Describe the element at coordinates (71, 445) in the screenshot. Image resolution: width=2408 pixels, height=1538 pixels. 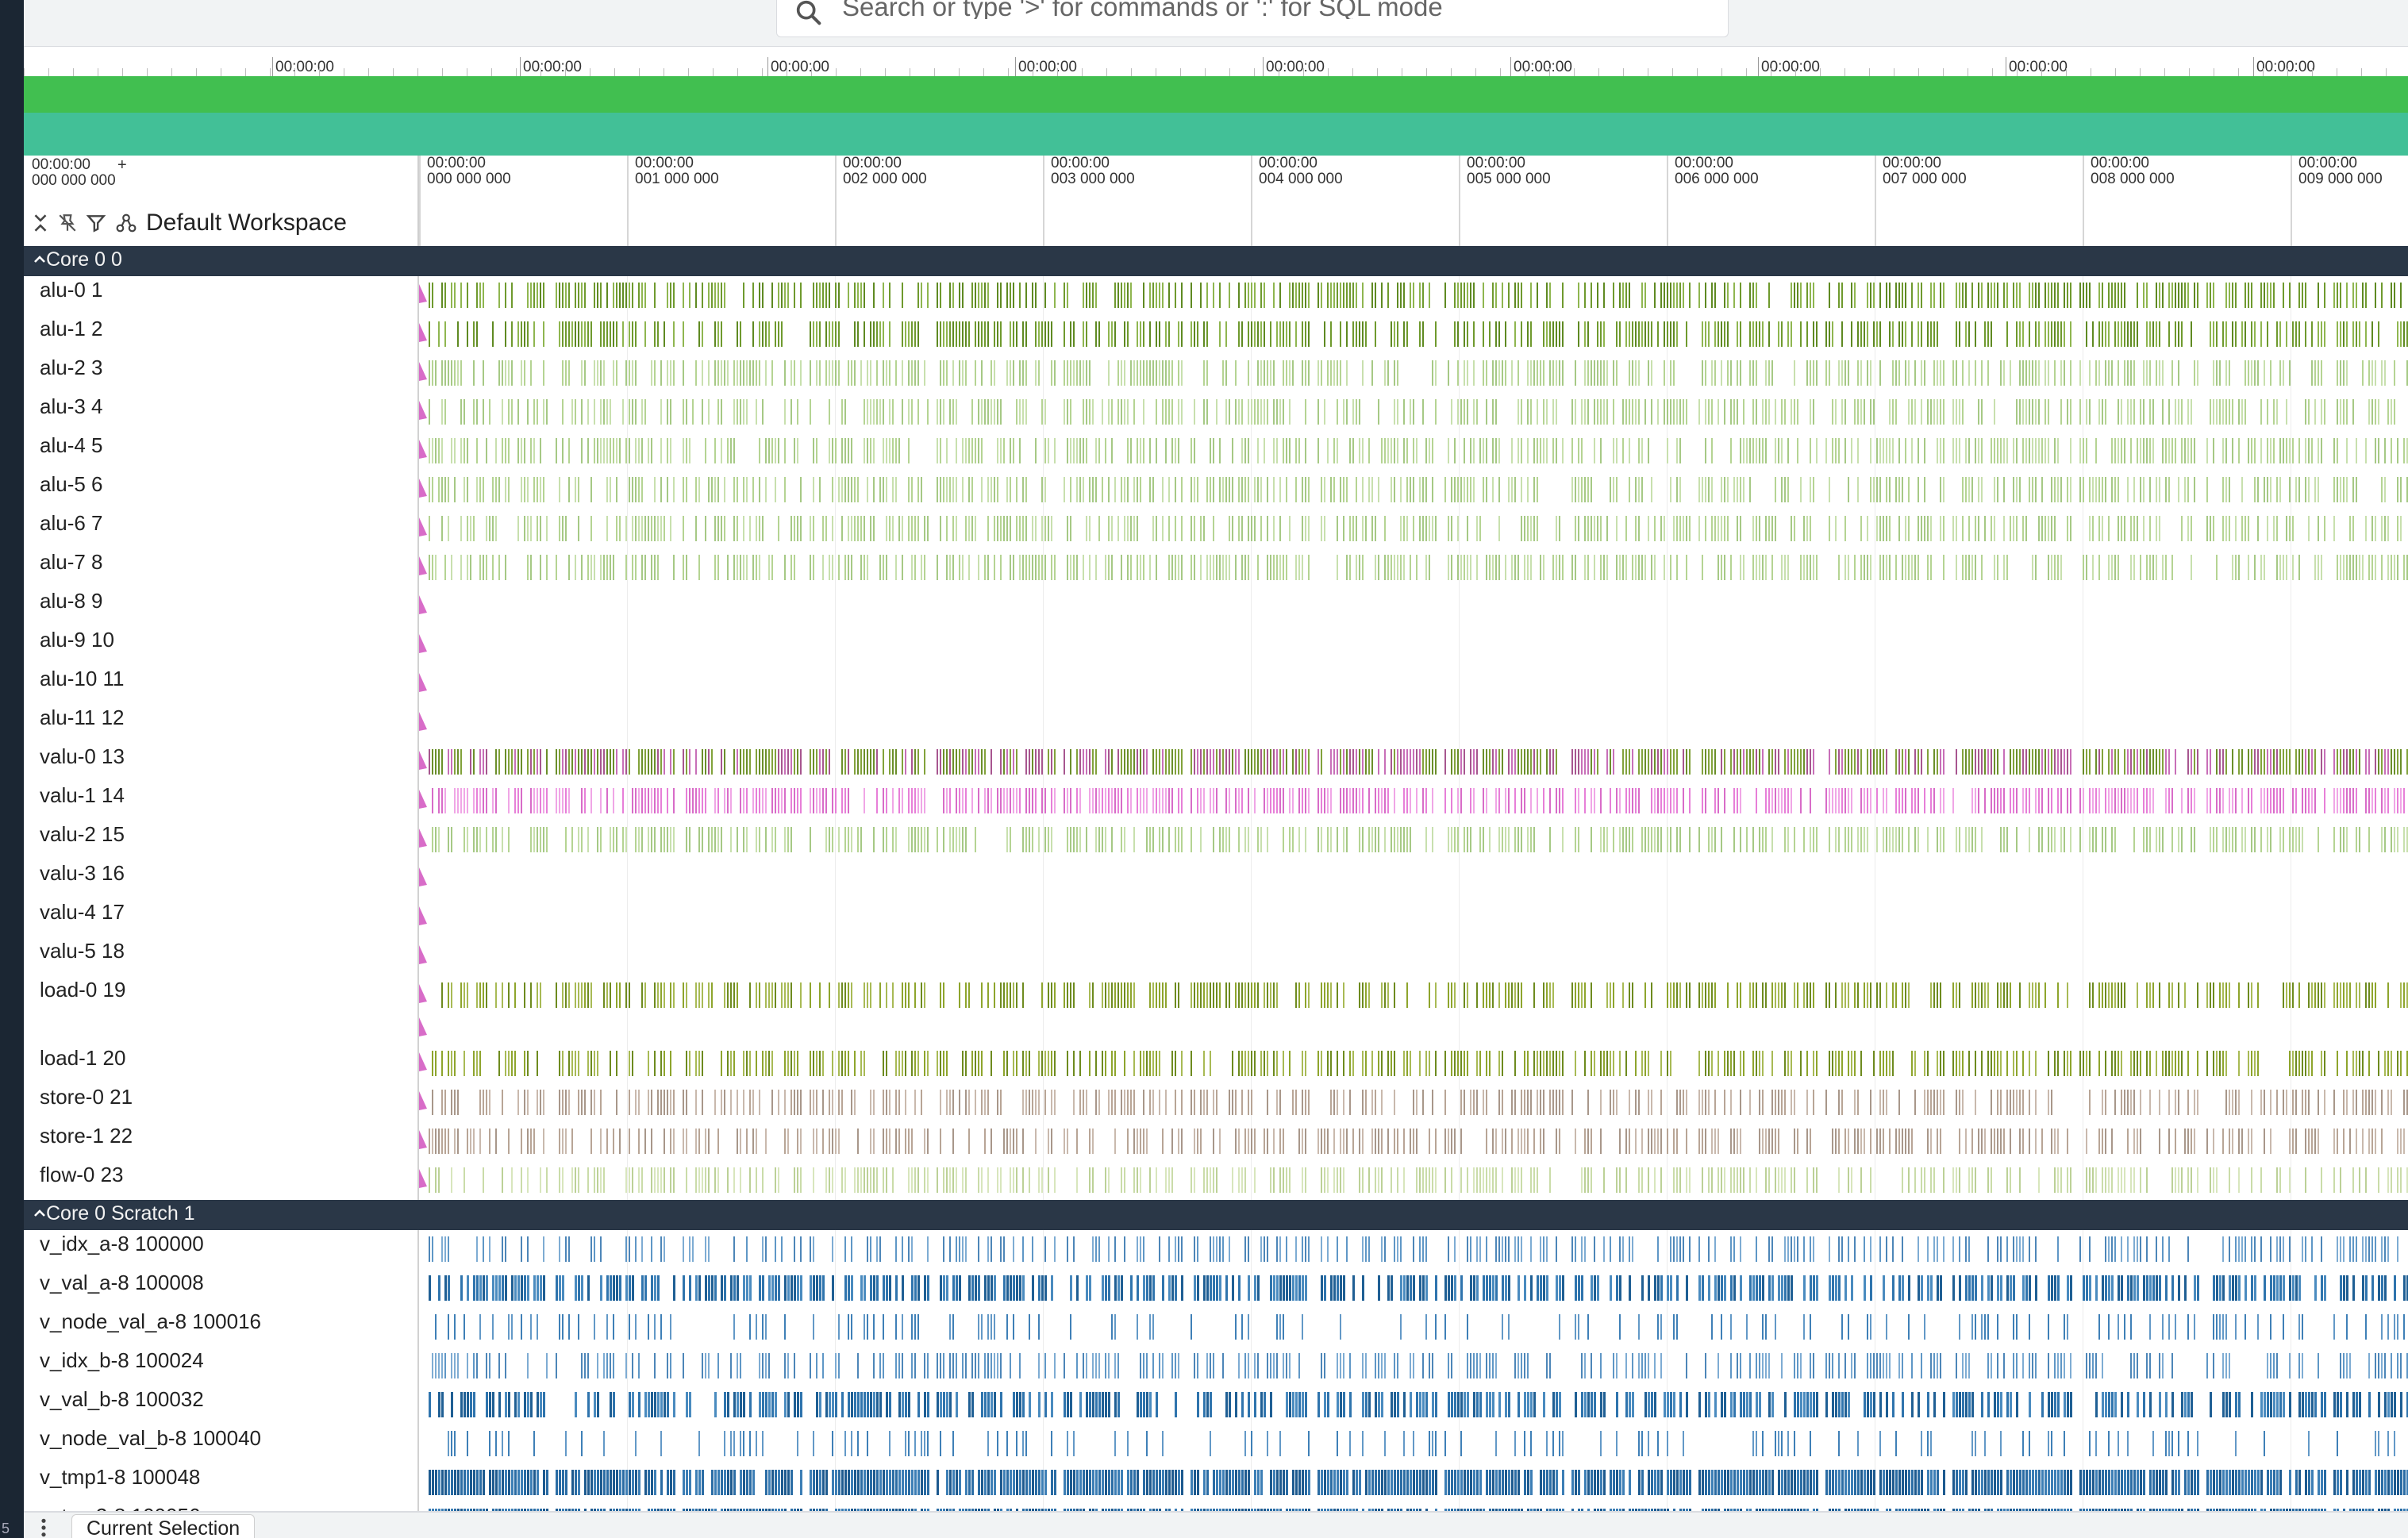
I see `track-name: alu-4 5` at that location.